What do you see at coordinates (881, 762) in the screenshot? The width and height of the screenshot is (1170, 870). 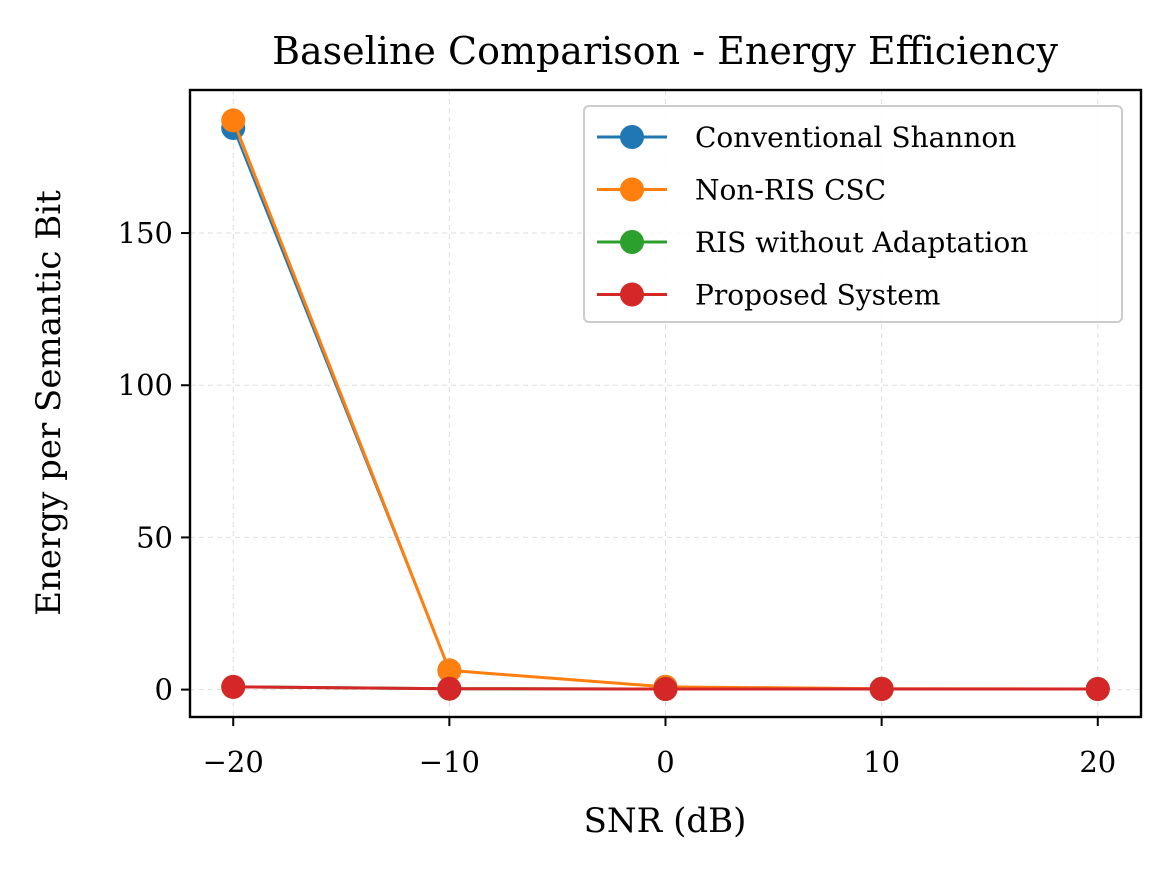 I see `x-tick-label: 10` at bounding box center [881, 762].